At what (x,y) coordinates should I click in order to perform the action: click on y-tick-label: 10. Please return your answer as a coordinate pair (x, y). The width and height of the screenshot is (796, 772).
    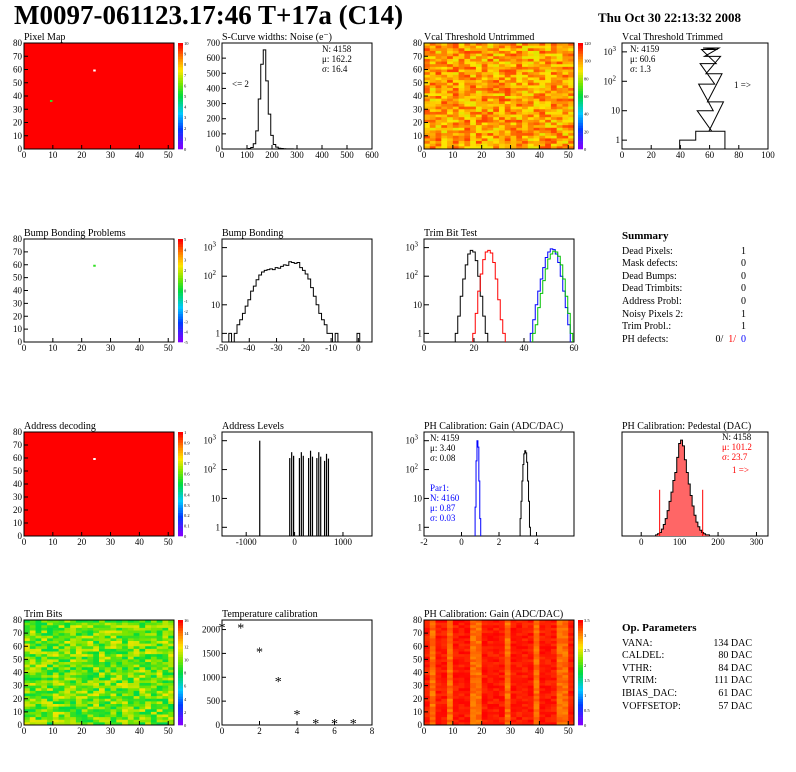
    Looking at the image, I should click on (18, 523).